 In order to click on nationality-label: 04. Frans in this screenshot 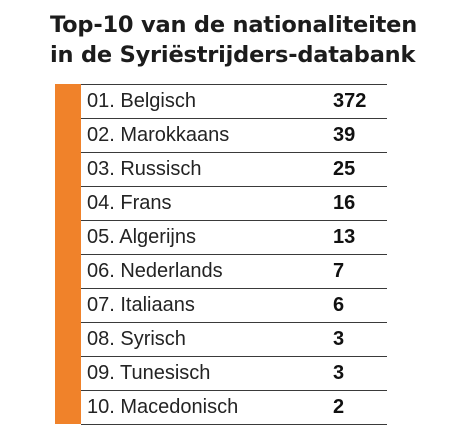, I will do `click(129, 203)`.